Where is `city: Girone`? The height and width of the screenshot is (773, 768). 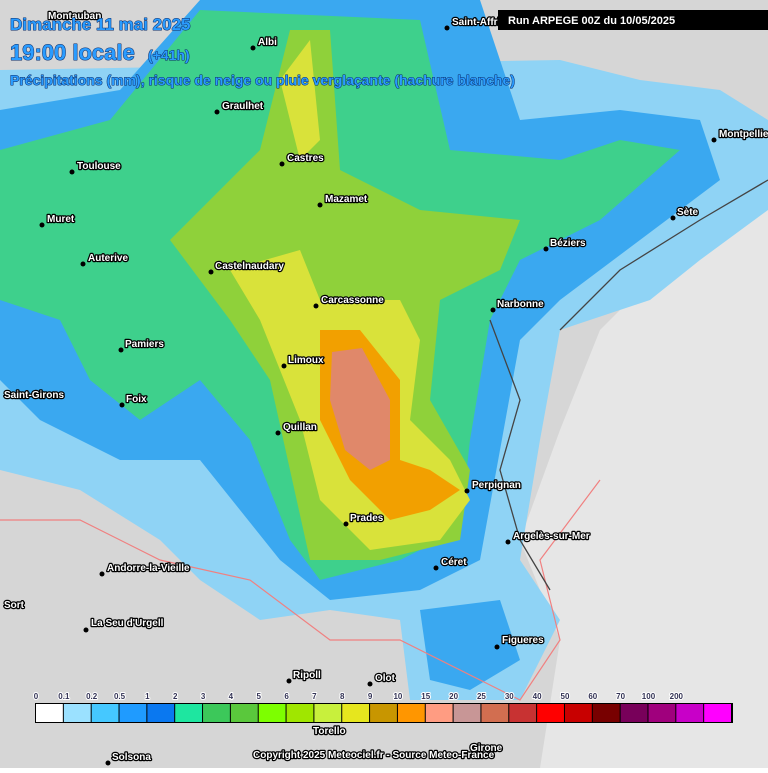
city: Girone is located at coordinates (486, 748).